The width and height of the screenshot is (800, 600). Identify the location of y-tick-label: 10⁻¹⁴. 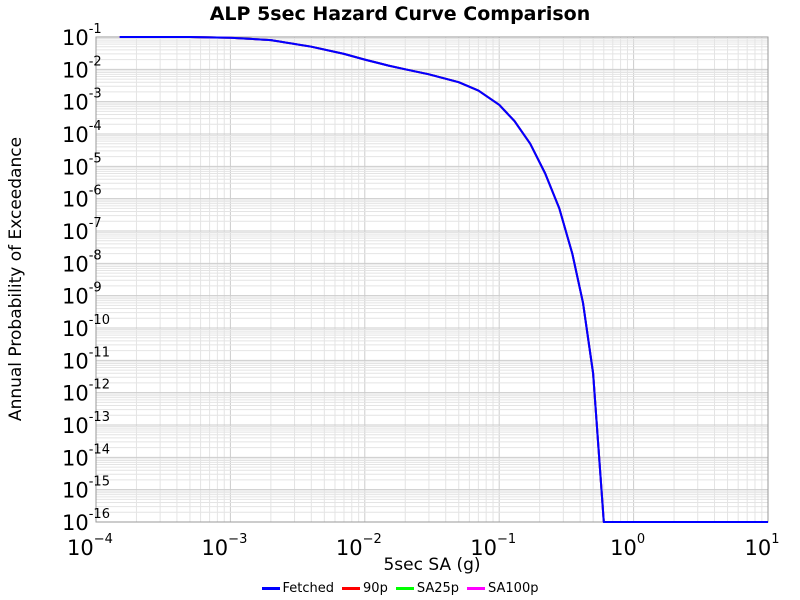
(86, 456).